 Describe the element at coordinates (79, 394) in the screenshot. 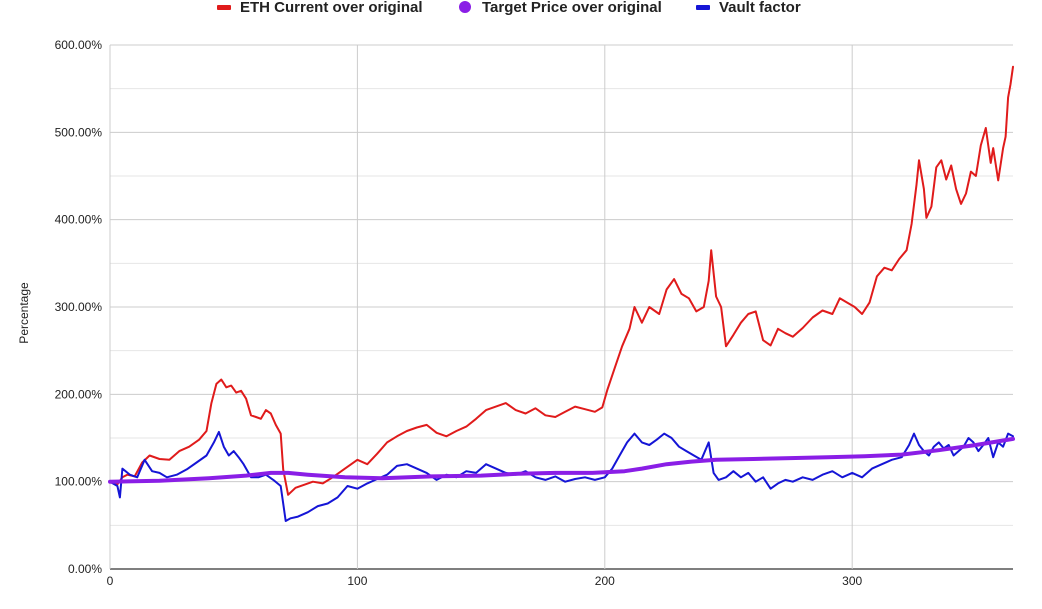

I see `y-tick-label: 200.00%` at that location.